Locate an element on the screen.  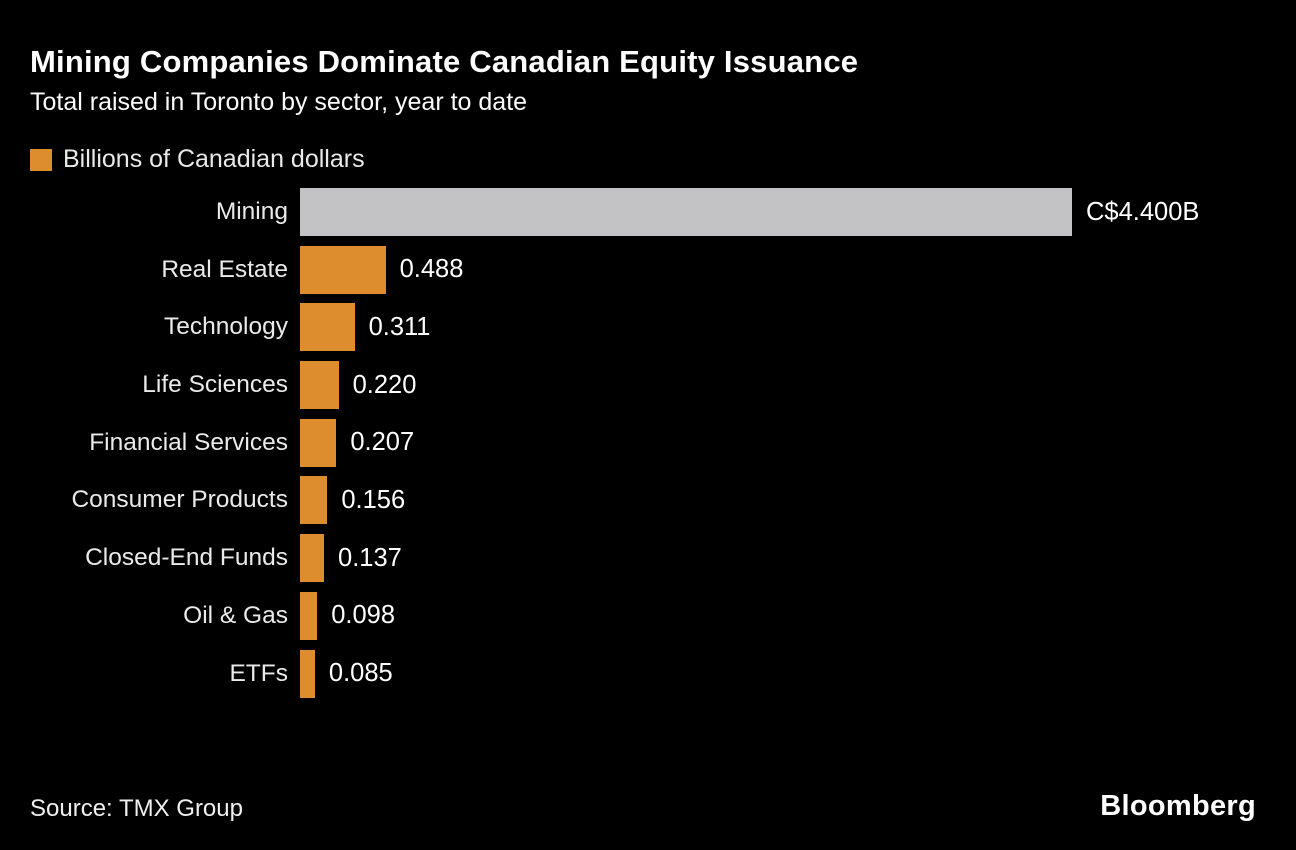
chart-row-oil-gas: Oil & Gas 0.098 is located at coordinates (653, 615).